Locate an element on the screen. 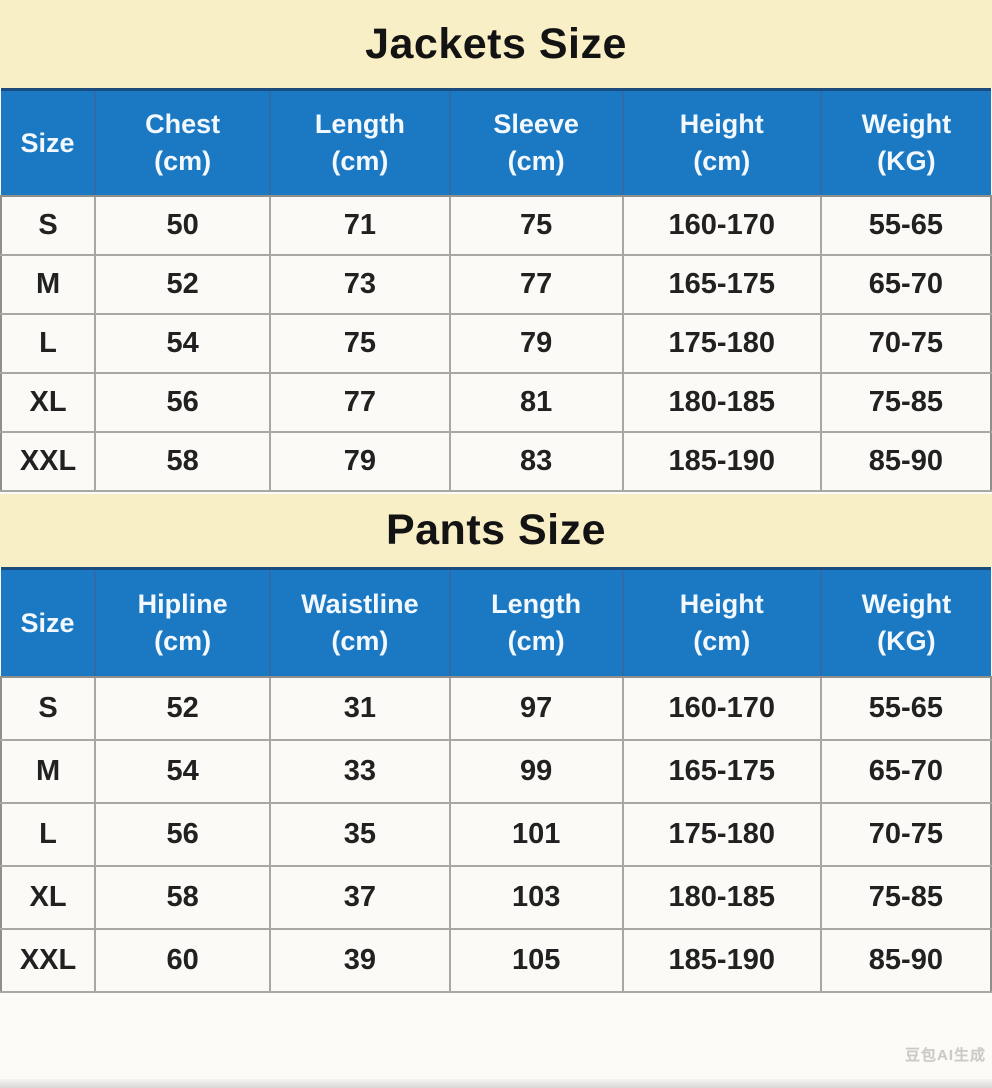 The height and width of the screenshot is (1088, 992). table-cell: 31 is located at coordinates (360, 708).